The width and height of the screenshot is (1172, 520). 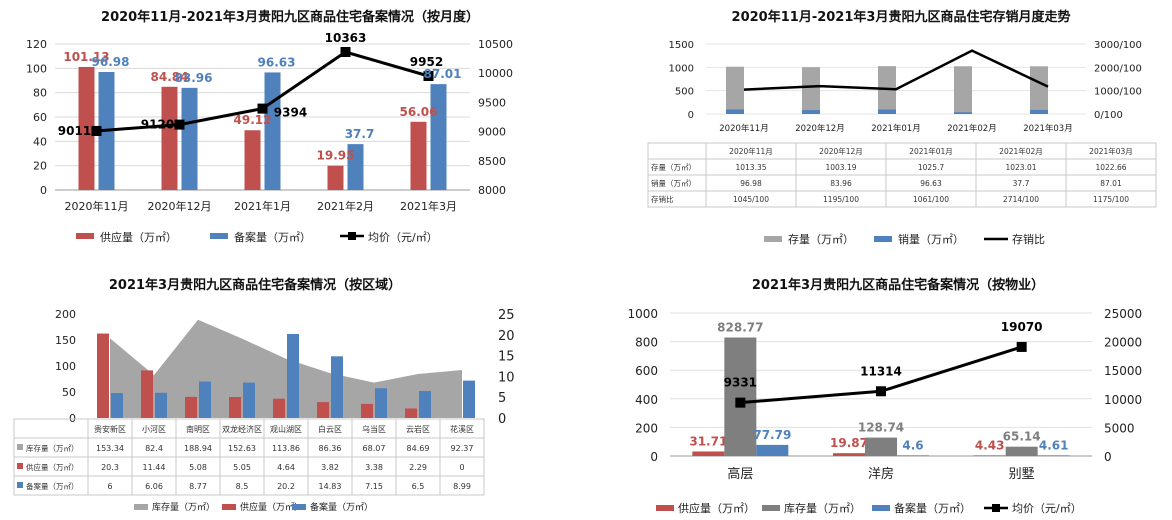 What do you see at coordinates (74, 131) in the screenshot?
I see `data-label-price: 9011` at bounding box center [74, 131].